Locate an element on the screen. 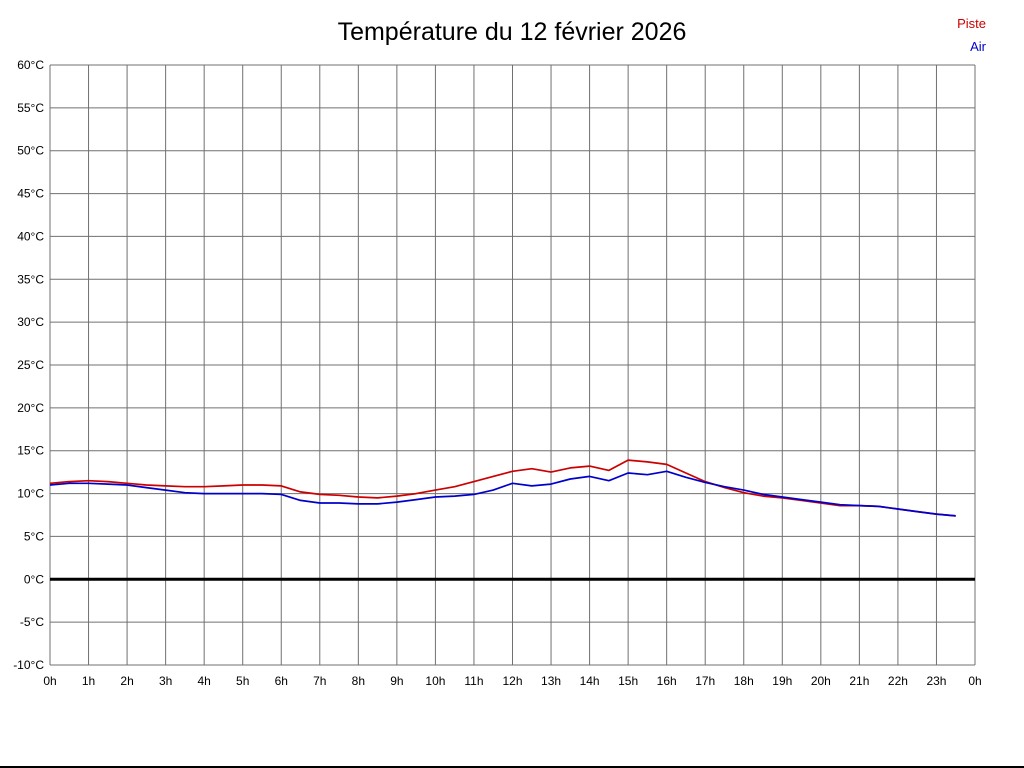  x-tick-label: 20h is located at coordinates (821, 681).